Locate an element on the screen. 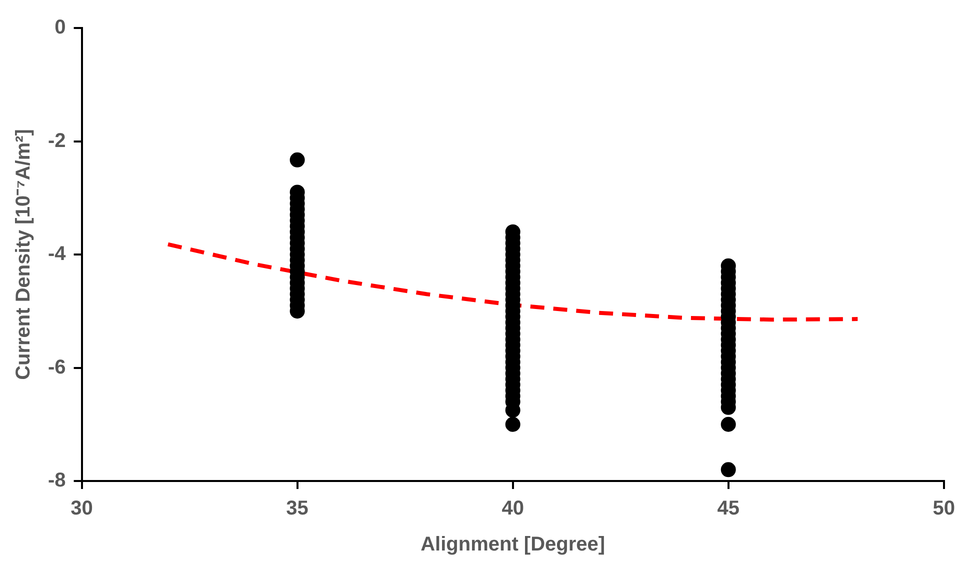 The image size is (971, 569). y-tick-label: -6 is located at coordinates (57, 367).